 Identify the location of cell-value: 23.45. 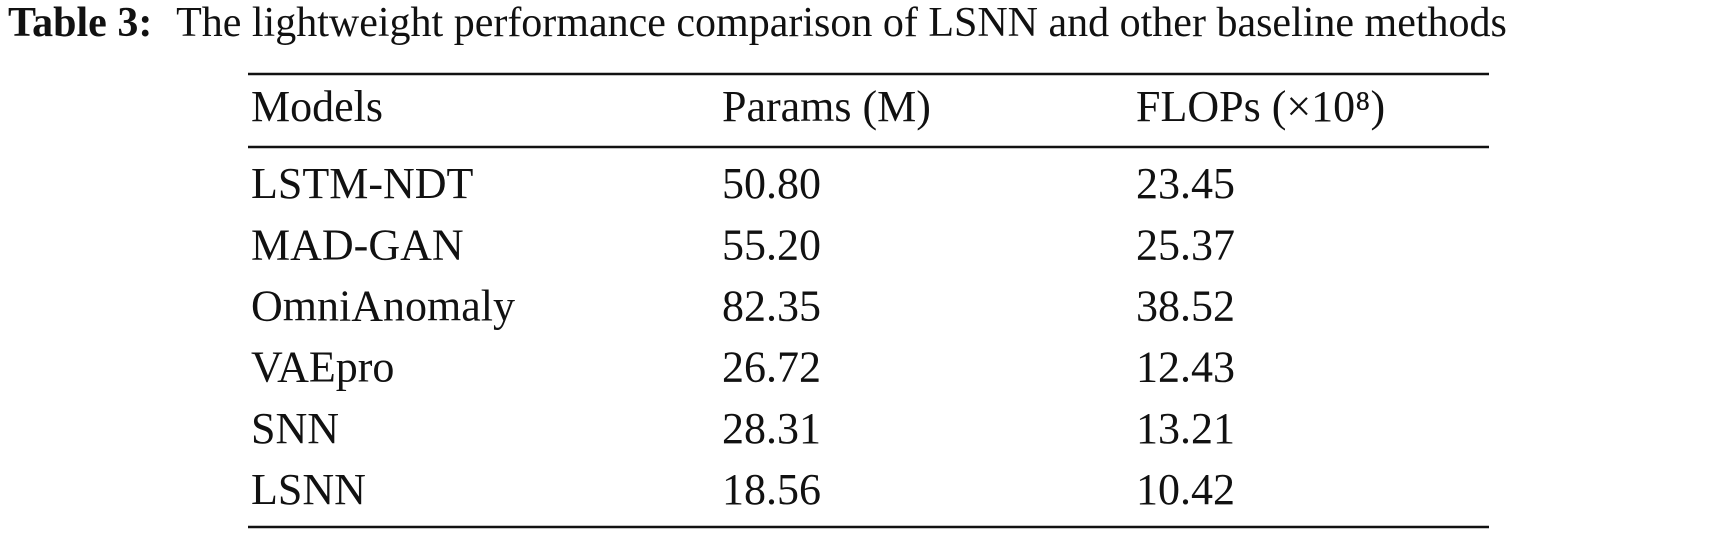
(1185, 183).